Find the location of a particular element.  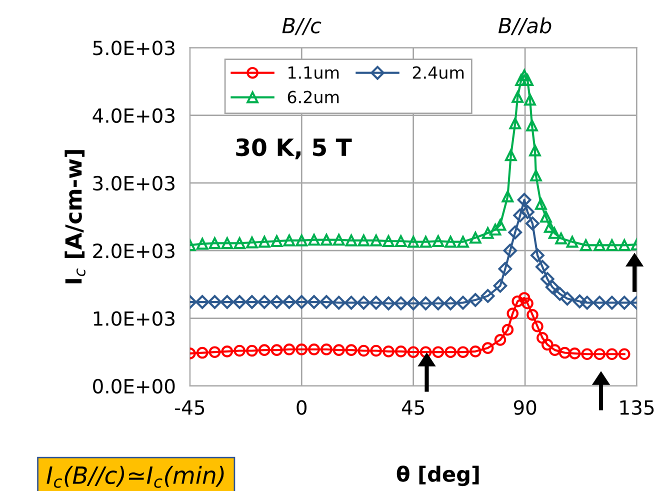

y-tick-label: 0.0E+00 is located at coordinates (134, 386).